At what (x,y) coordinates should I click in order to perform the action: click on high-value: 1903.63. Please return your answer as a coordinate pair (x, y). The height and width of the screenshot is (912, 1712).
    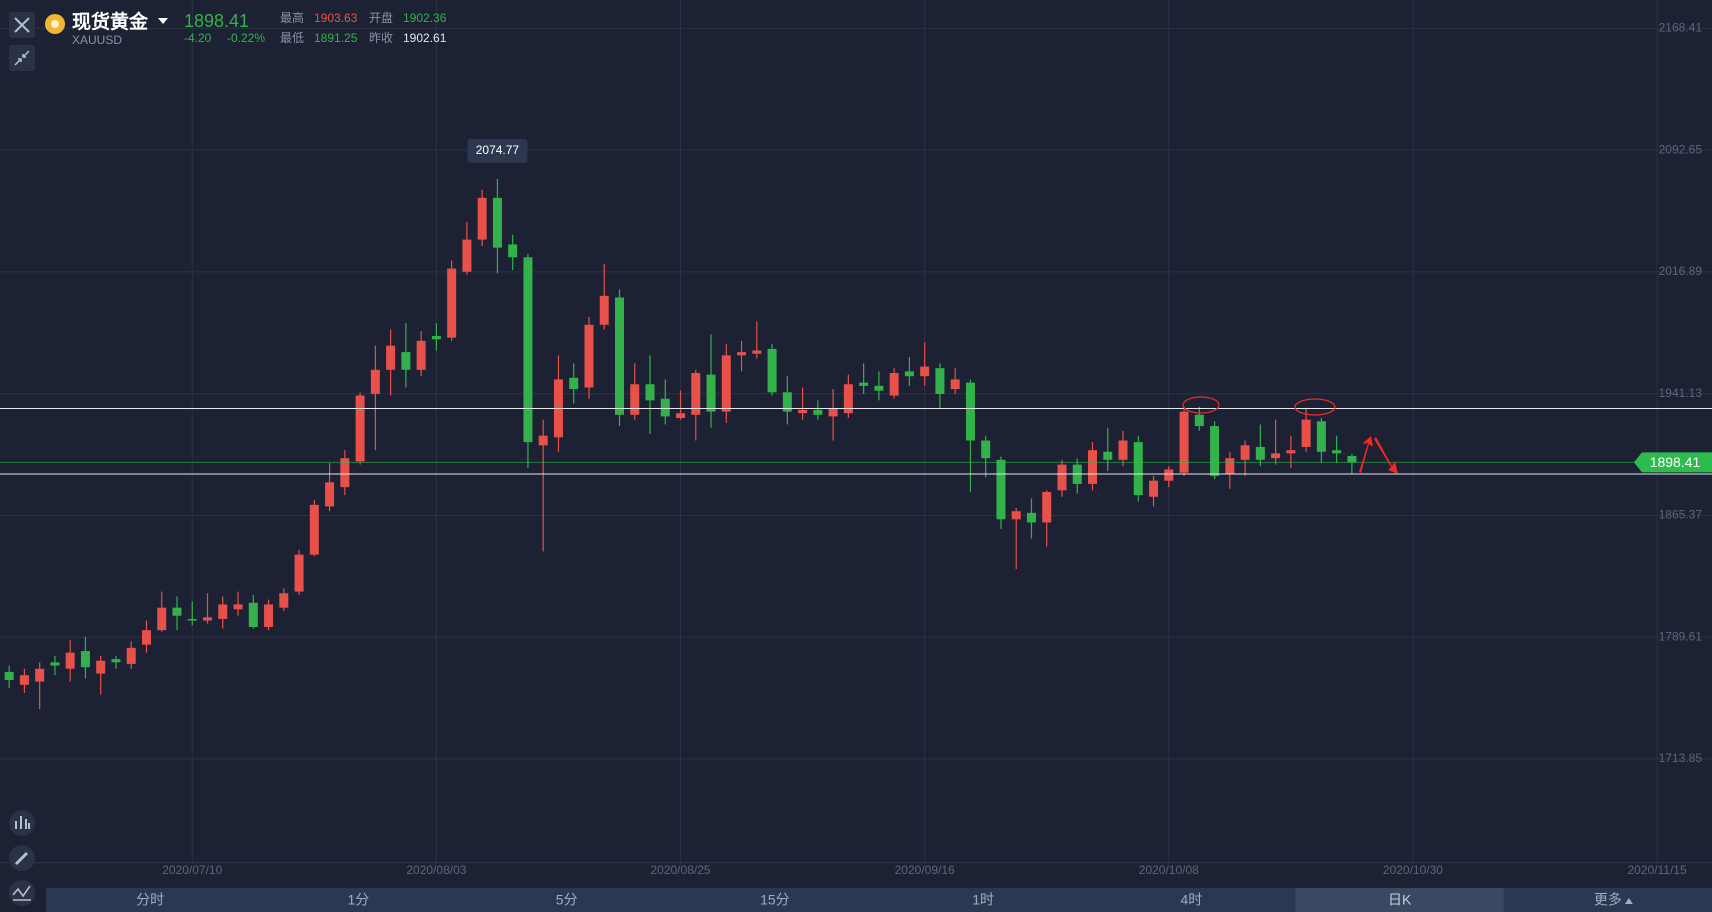
    Looking at the image, I should click on (336, 18).